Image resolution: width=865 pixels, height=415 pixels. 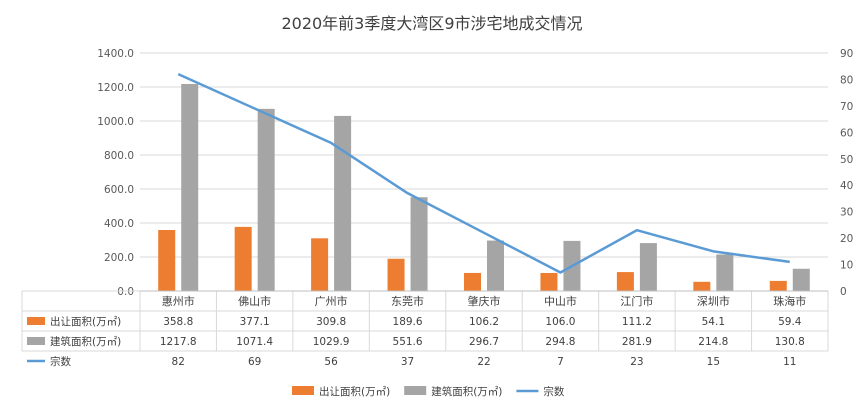 What do you see at coordinates (354, 391) in the screenshot?
I see `legend-label: 出让面积(万㎡)` at bounding box center [354, 391].